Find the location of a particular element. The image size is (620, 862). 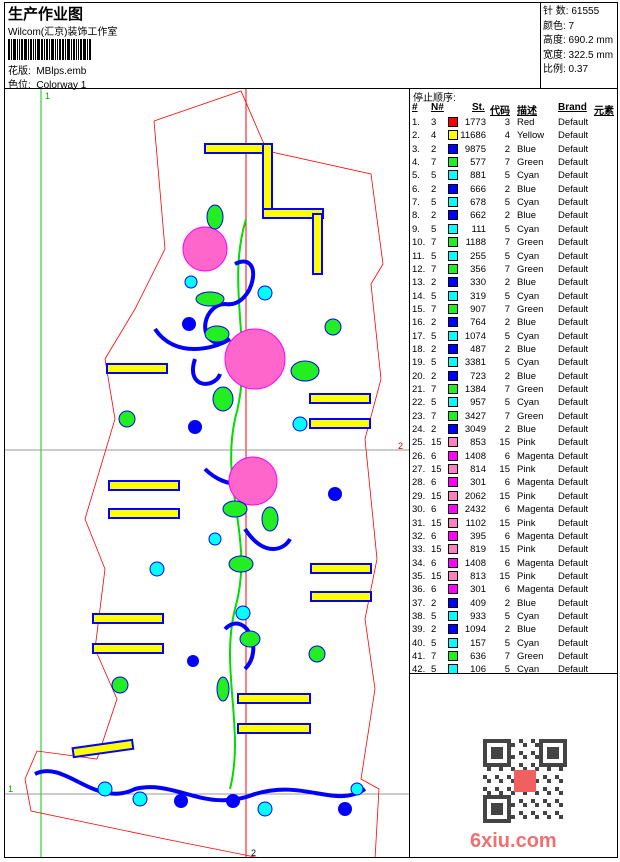

cell-num: 39. is located at coordinates (419, 630).